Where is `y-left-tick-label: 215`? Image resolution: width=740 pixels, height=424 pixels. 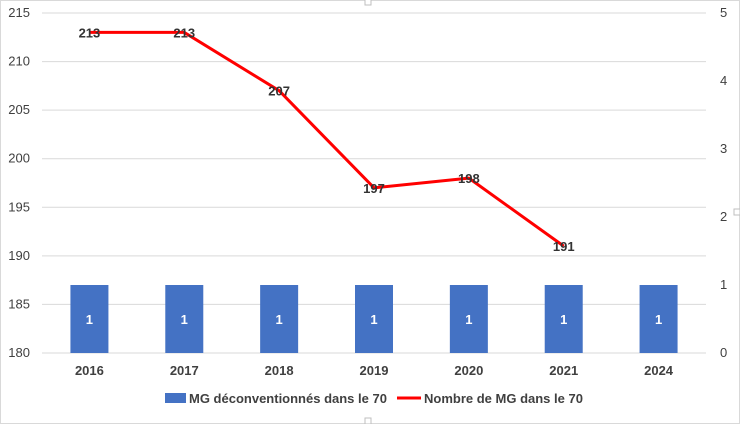
y-left-tick-label: 215 is located at coordinates (19, 12).